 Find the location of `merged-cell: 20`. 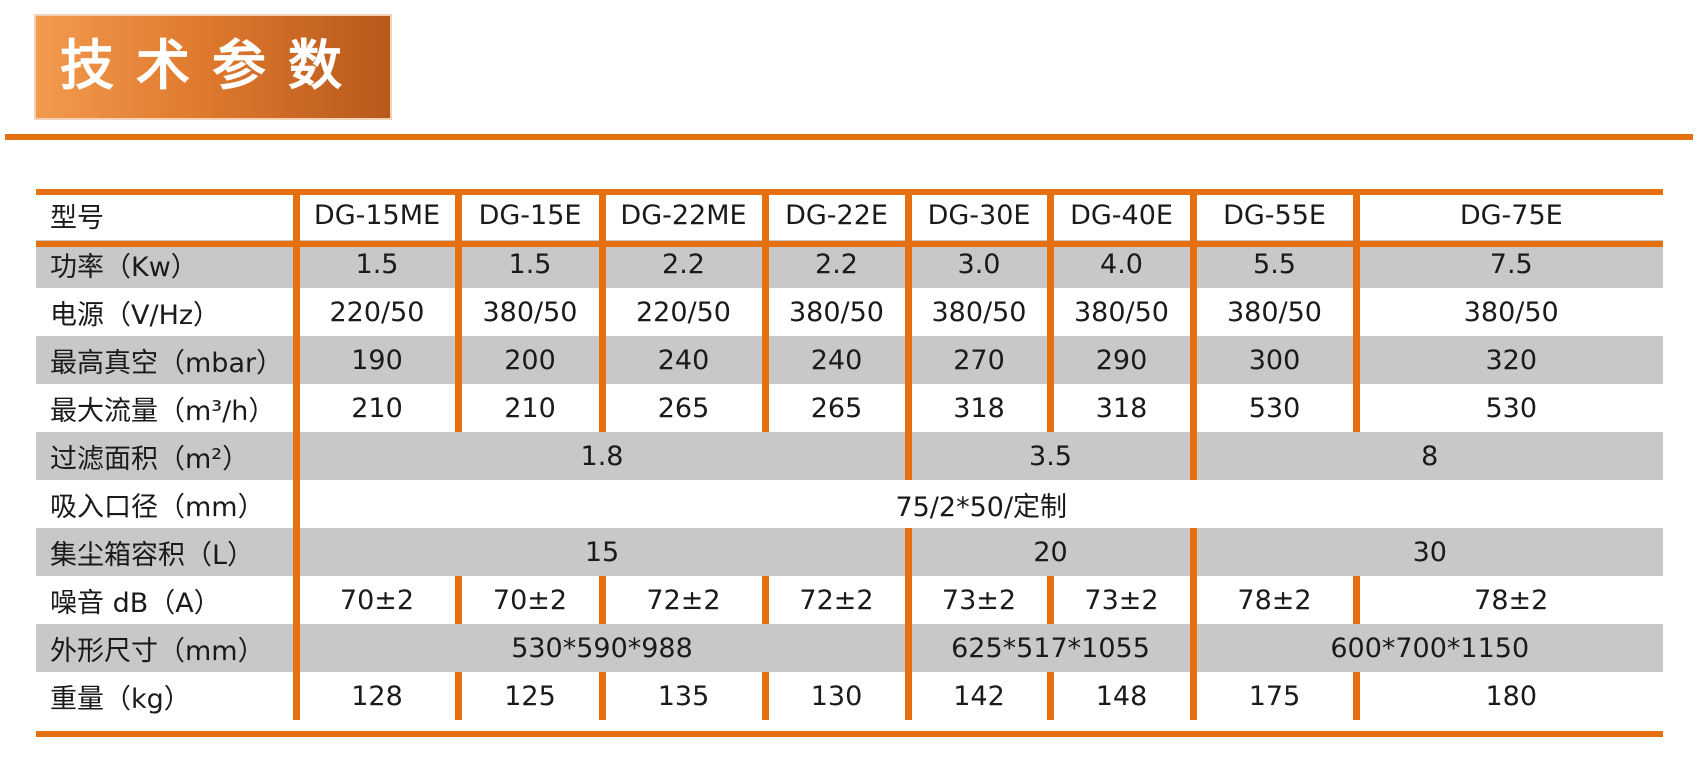

merged-cell: 20 is located at coordinates (1048, 552).